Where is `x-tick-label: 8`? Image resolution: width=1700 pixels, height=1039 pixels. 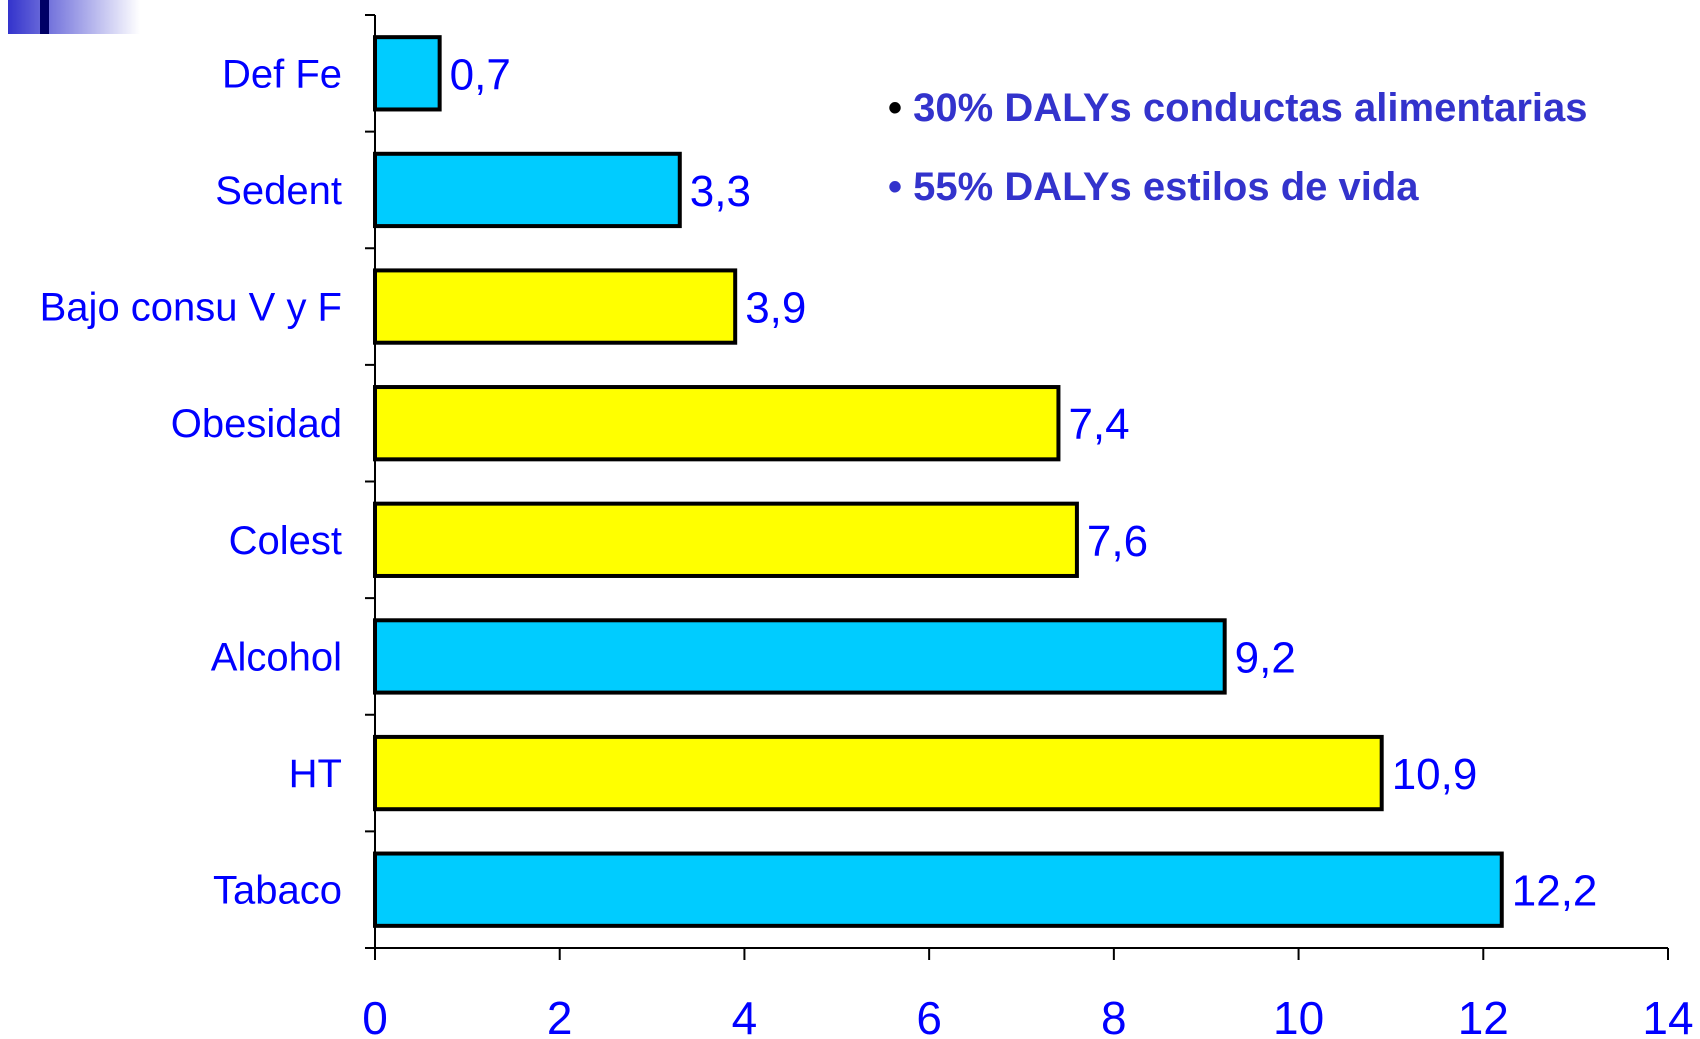 x-tick-label: 8 is located at coordinates (1114, 1015).